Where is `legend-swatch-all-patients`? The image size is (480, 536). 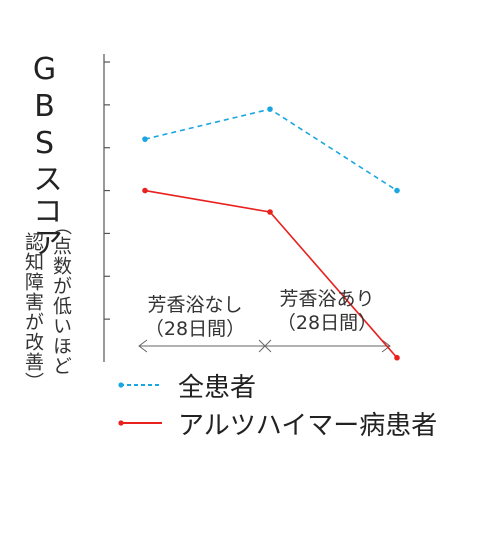 legend-swatch-all-patients is located at coordinates (140, 385).